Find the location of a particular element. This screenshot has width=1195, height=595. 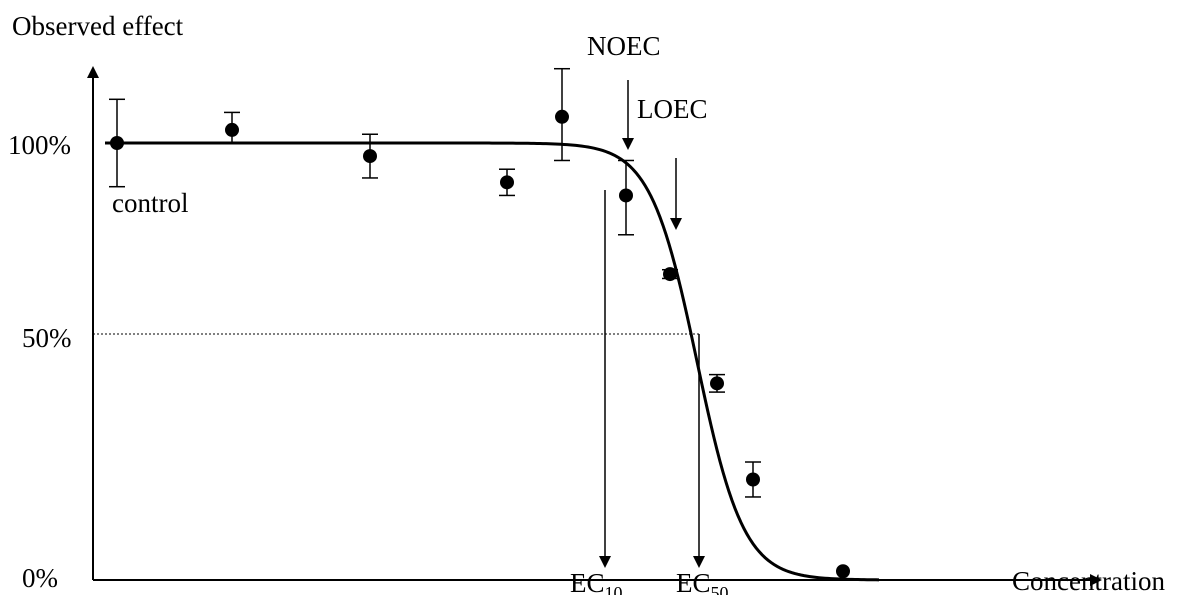

ec10-label: EC10 is located at coordinates (596, 581).